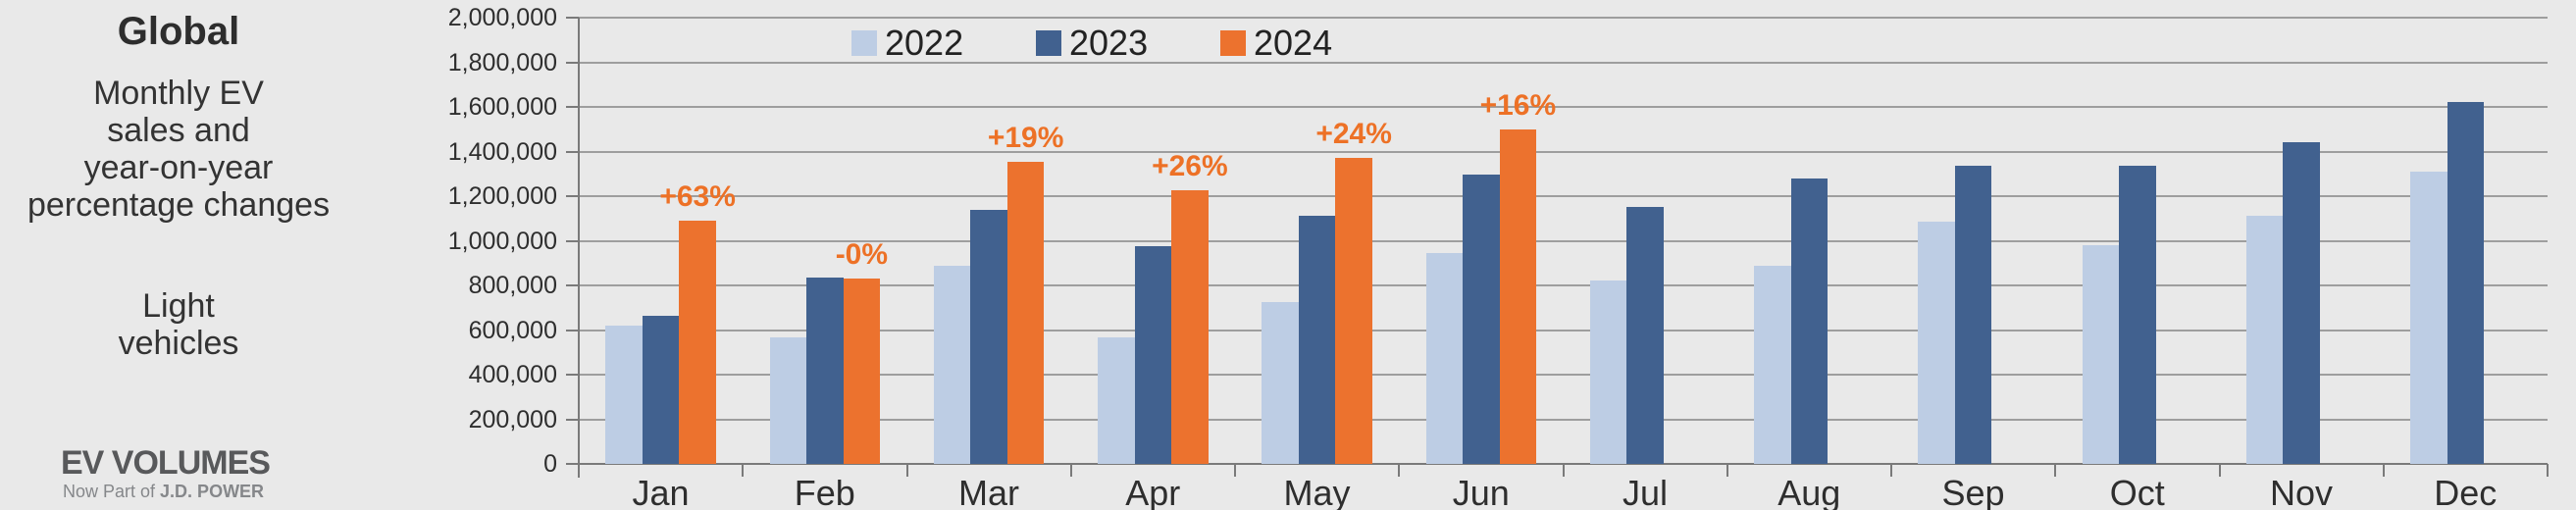 This screenshot has width=2576, height=510. Describe the element at coordinates (825, 371) in the screenshot. I see `bar-2023-feb` at that location.